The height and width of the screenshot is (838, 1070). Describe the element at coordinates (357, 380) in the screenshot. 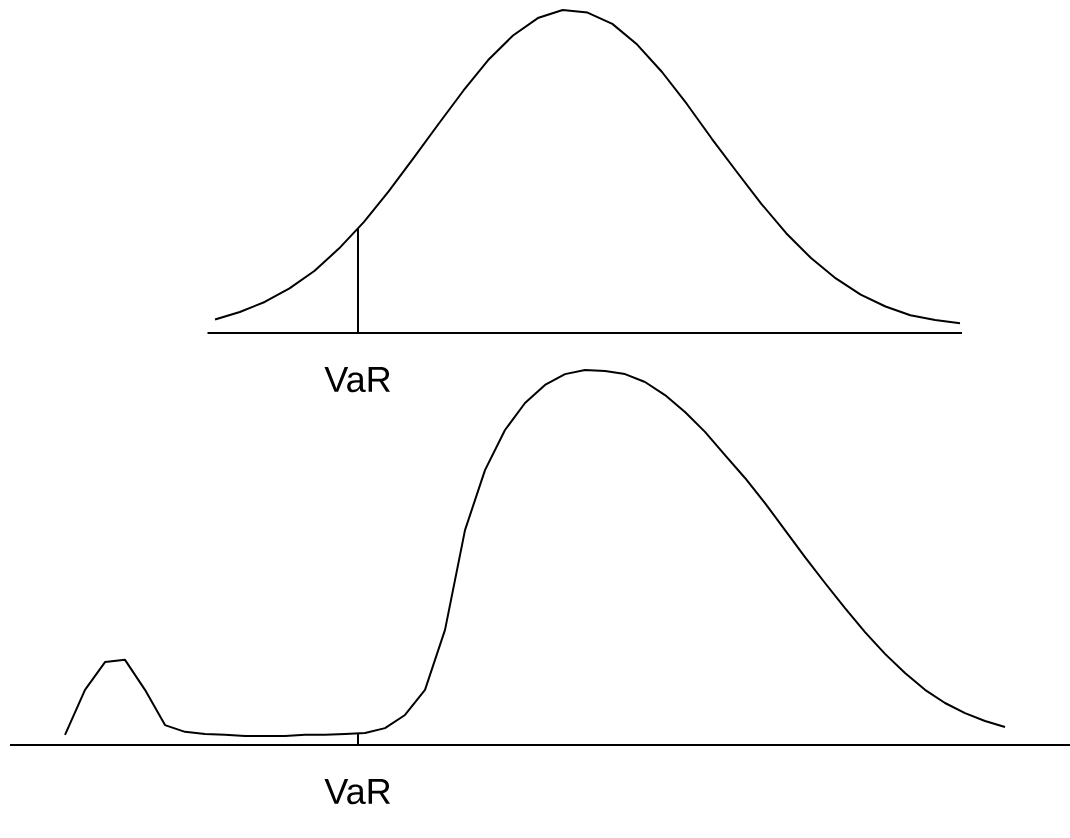

I see `annotation: VaR` at that location.